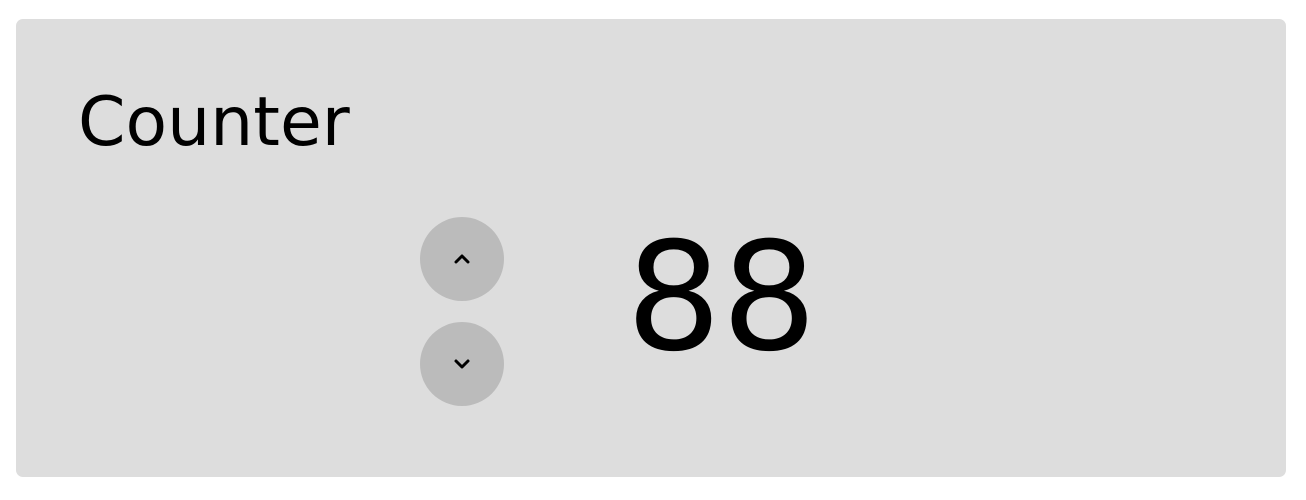 The width and height of the screenshot is (1306, 500). I want to click on increment-button, so click(462, 259).